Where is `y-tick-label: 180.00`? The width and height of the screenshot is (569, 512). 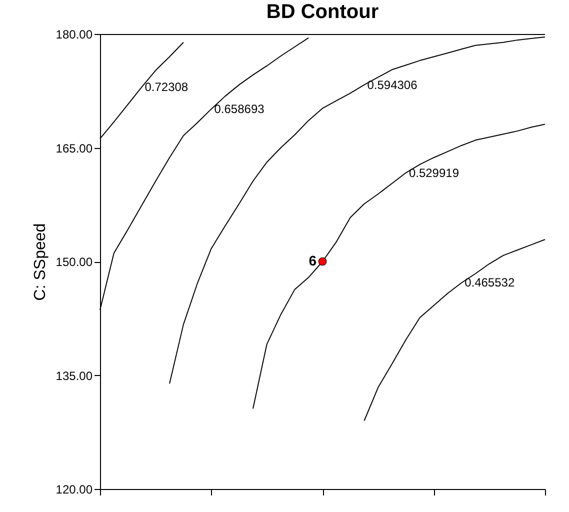 y-tick-label: 180.00 is located at coordinates (74, 35).